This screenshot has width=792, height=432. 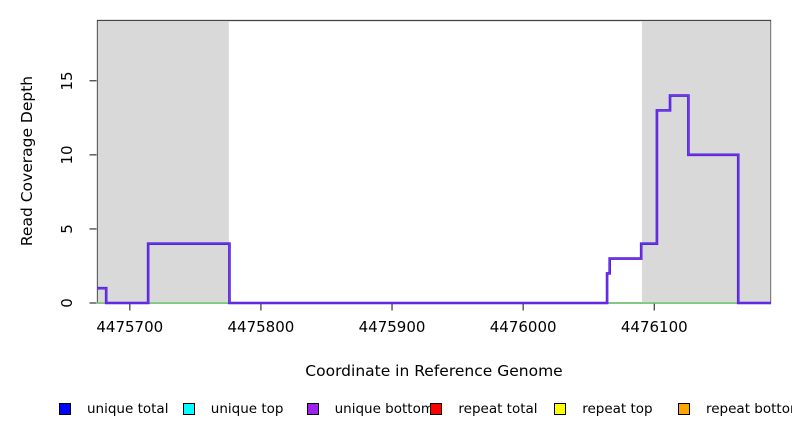 I want to click on x-tick-label: 4476000, so click(x=523, y=327).